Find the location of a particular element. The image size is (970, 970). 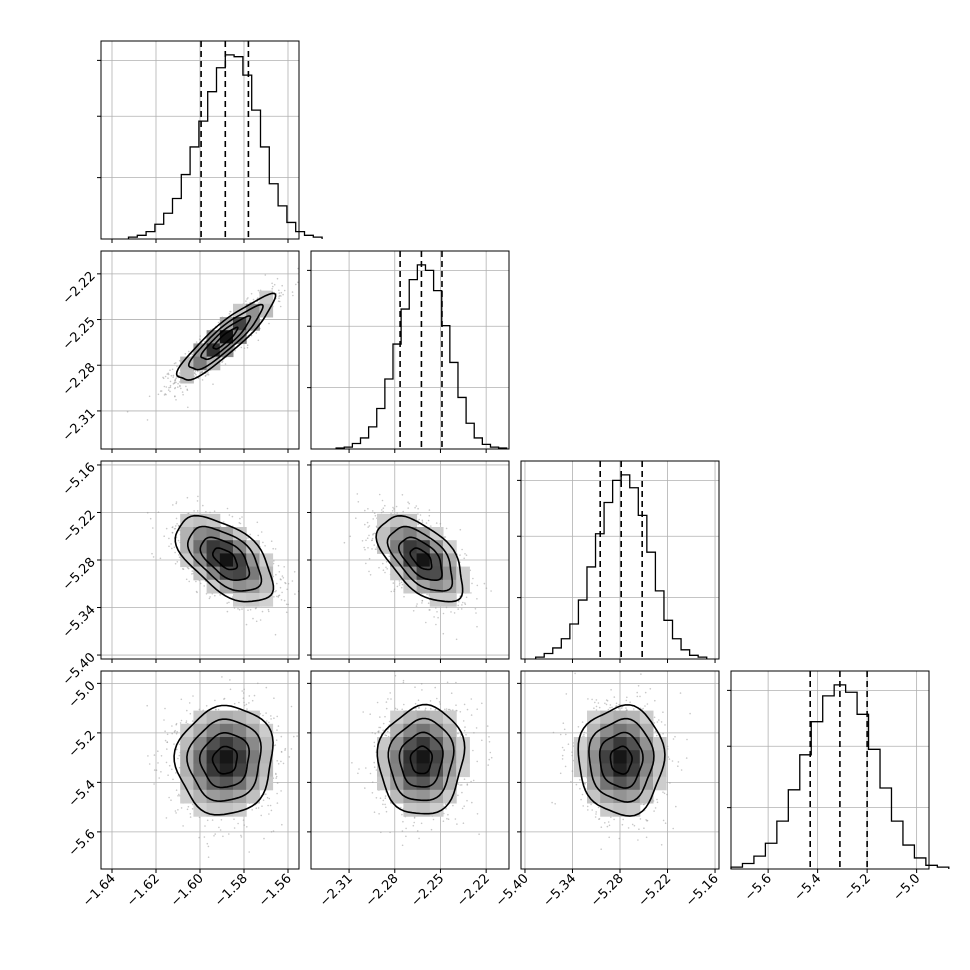

y-tick-label: −5.28 is located at coordinates (79, 574).